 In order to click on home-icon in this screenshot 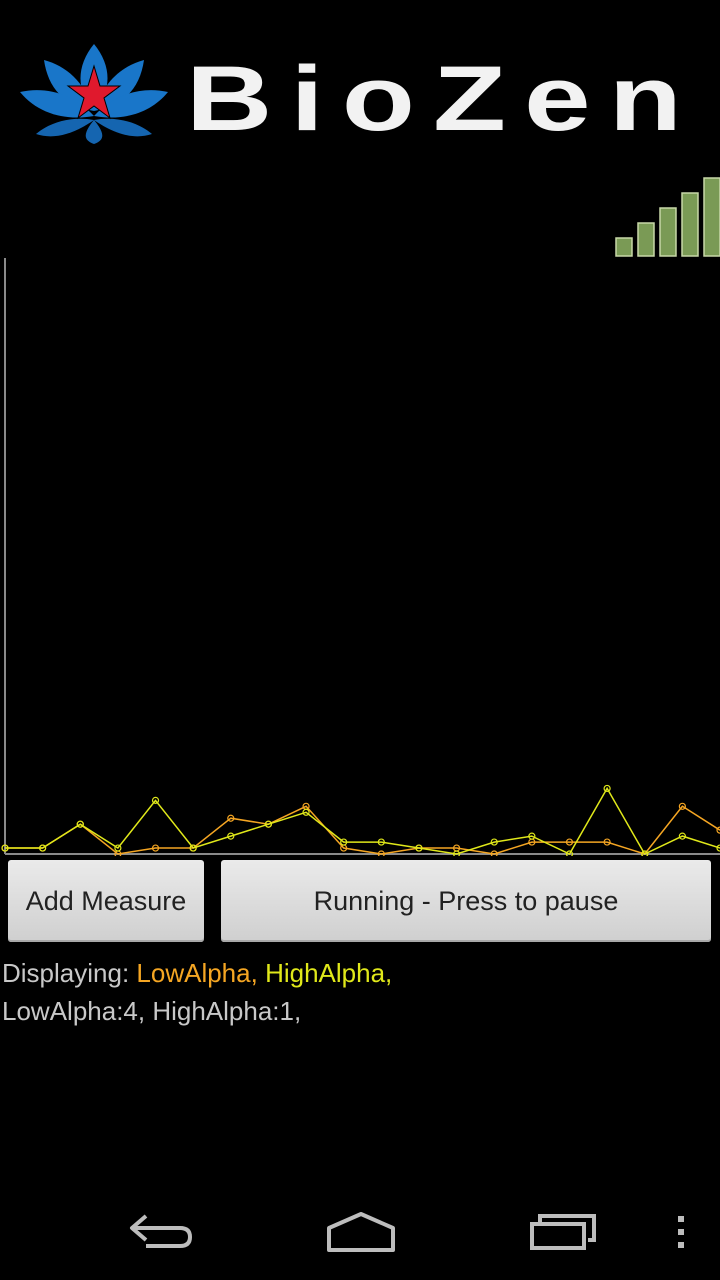, I will do `click(361, 1232)`.